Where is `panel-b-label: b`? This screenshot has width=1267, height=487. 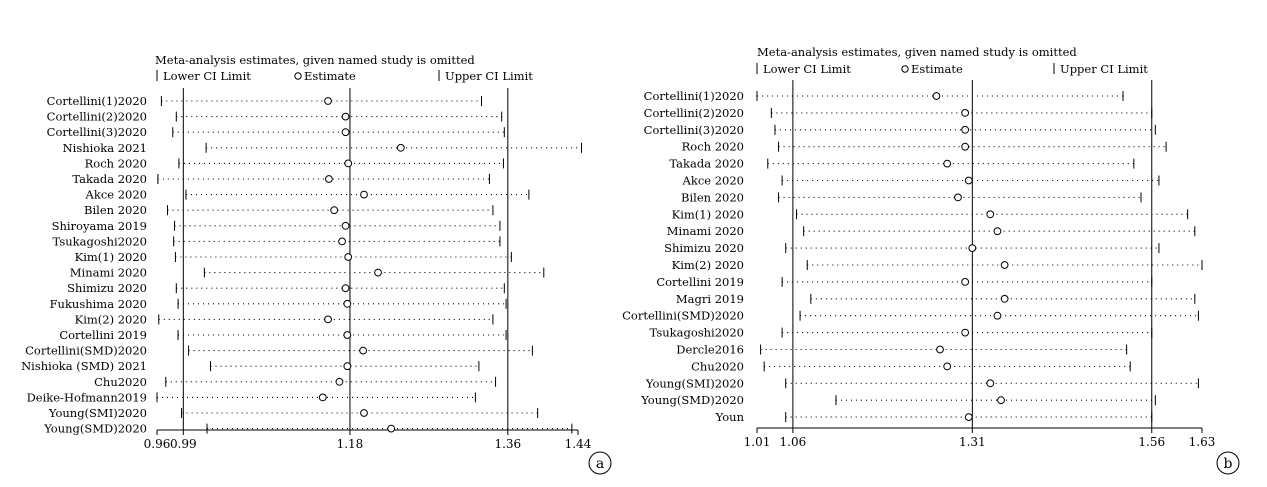 panel-b-label: b is located at coordinates (1228, 464).